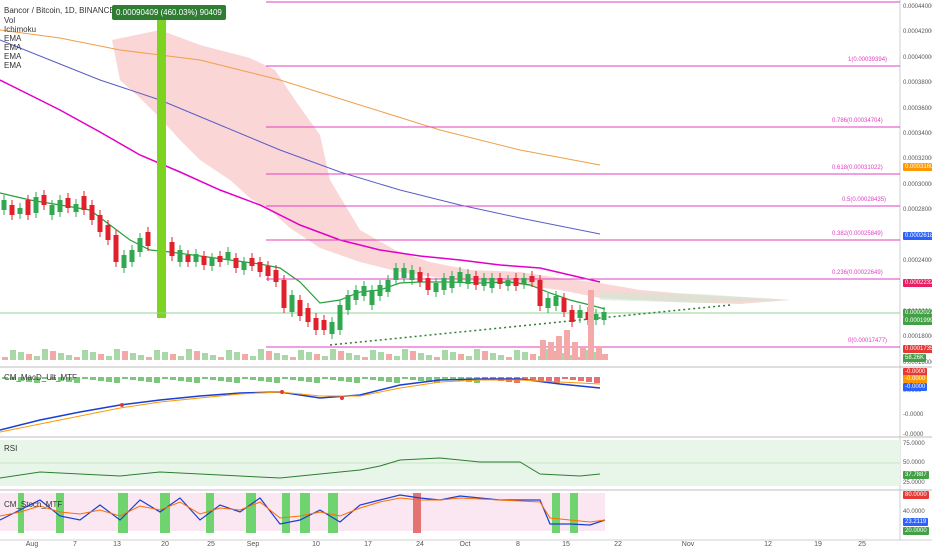  I want to click on price-tick: 0.00034000, so click(917, 134).